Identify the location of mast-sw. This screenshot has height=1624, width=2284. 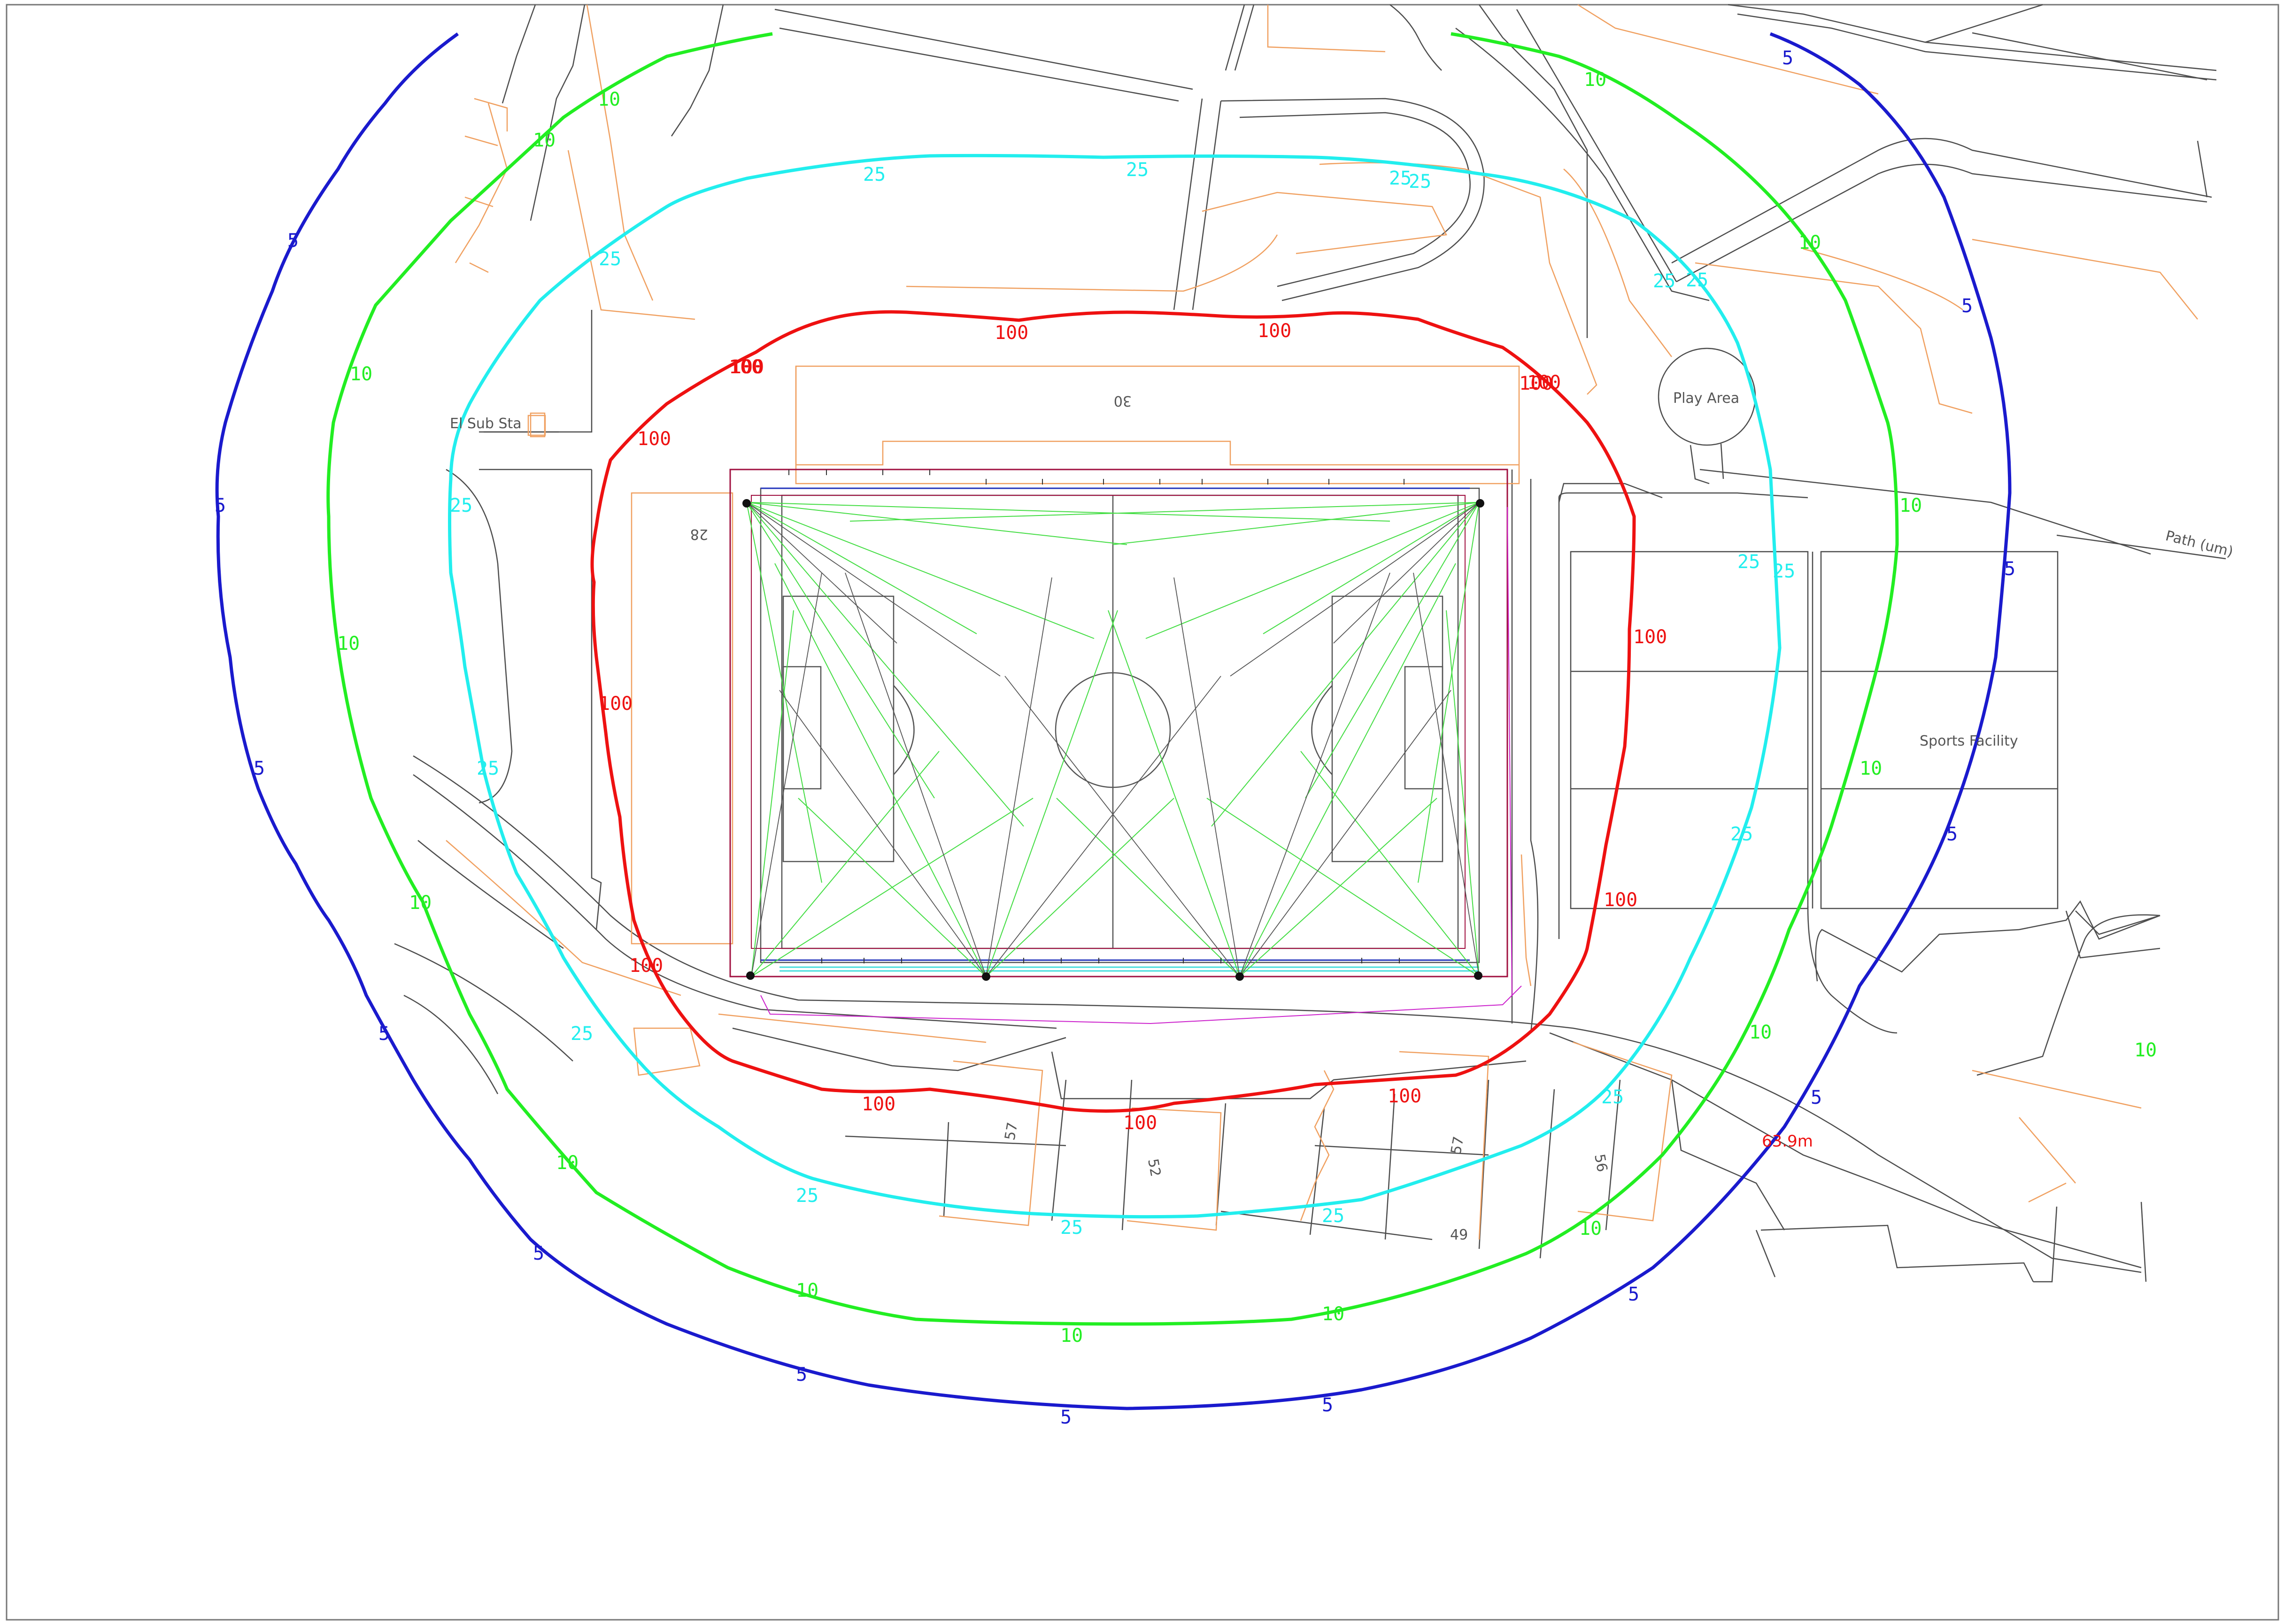
(750, 976).